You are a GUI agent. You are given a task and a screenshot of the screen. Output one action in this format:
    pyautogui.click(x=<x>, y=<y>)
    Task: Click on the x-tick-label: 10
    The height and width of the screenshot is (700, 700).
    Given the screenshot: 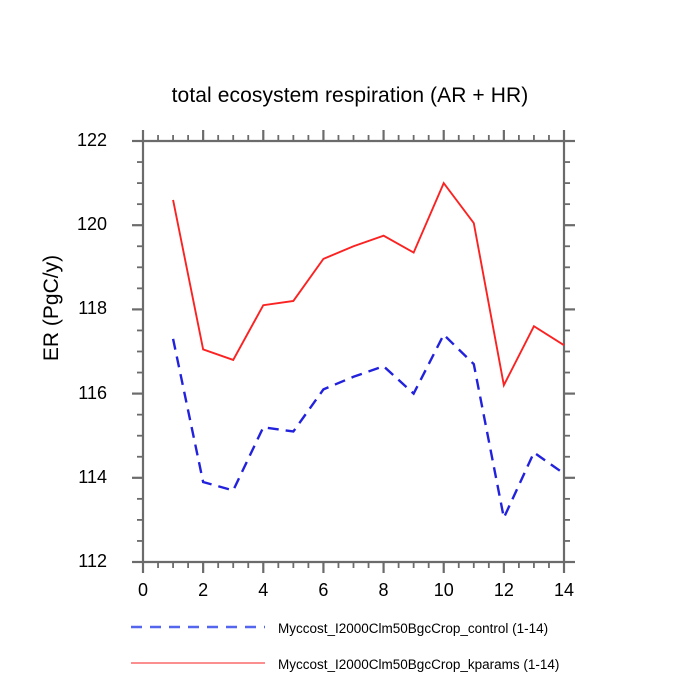 What is the action you would take?
    pyautogui.click(x=443, y=590)
    